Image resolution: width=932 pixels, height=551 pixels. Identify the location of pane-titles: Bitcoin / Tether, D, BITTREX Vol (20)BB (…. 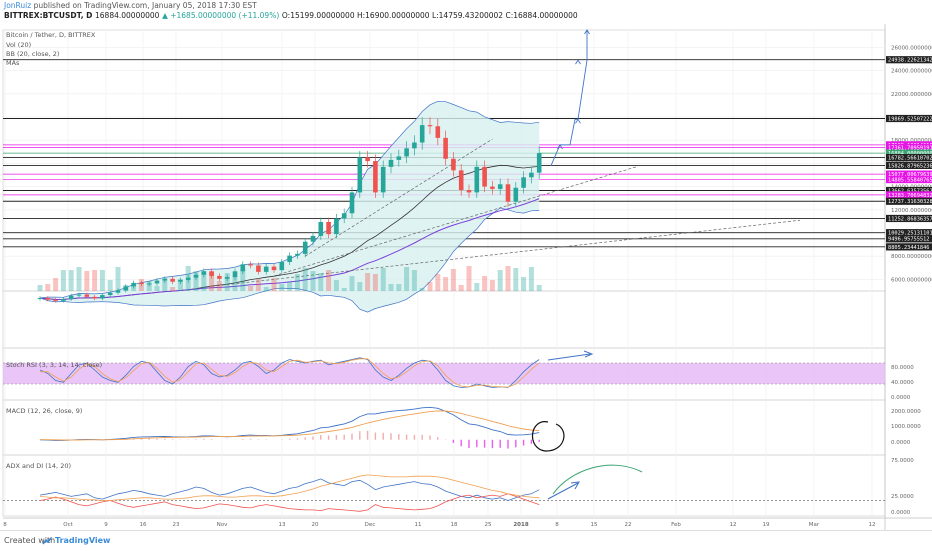
(54, 250).